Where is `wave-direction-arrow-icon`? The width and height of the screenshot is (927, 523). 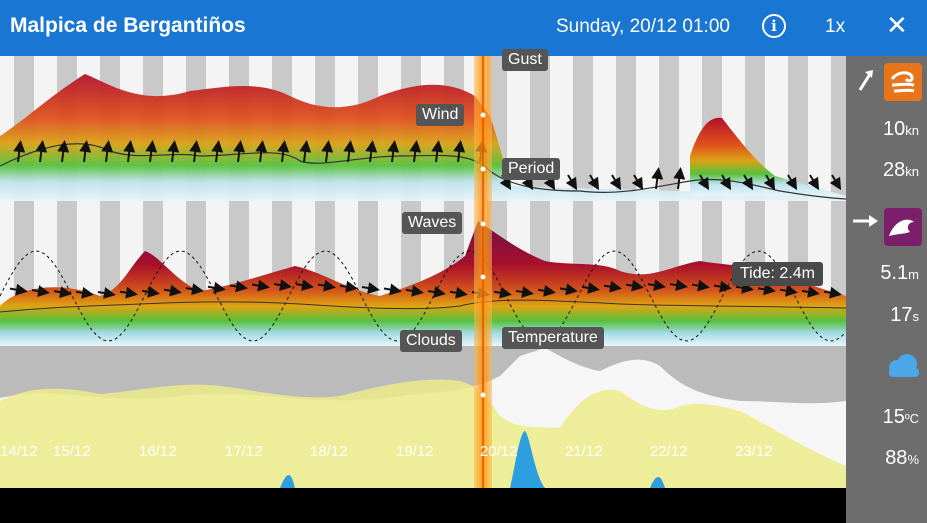
wave-direction-arrow-icon is located at coordinates (865, 221).